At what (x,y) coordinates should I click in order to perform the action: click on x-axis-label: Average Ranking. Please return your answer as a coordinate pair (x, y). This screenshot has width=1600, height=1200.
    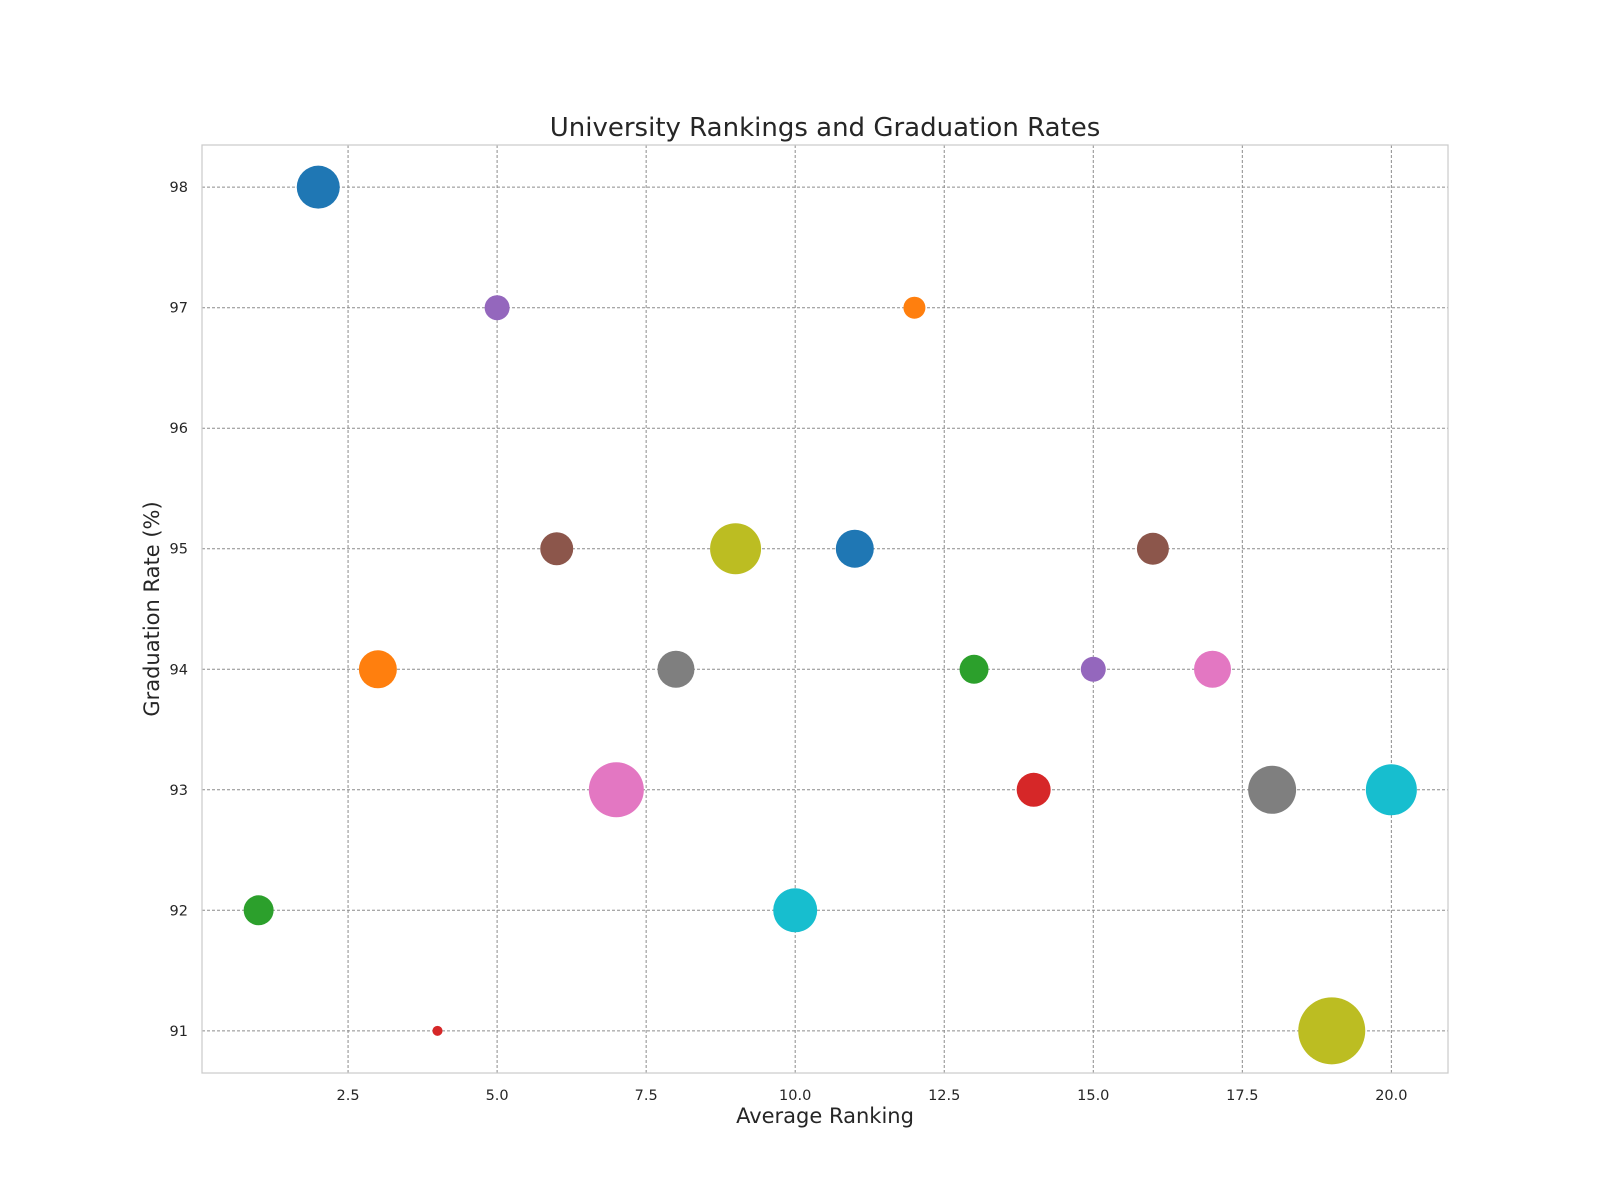
    Looking at the image, I should click on (825, 1116).